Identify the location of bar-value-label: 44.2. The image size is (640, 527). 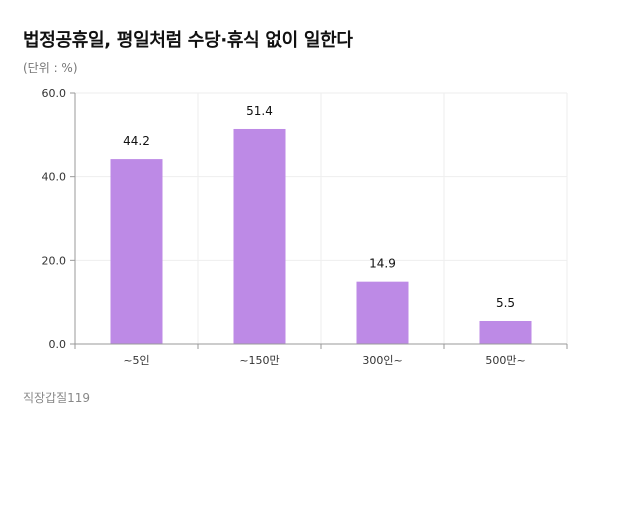
(136, 141).